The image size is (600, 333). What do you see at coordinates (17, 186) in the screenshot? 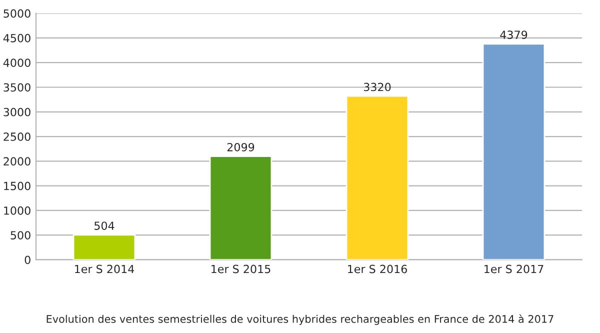
I see `y-tick-label: 1500` at bounding box center [17, 186].